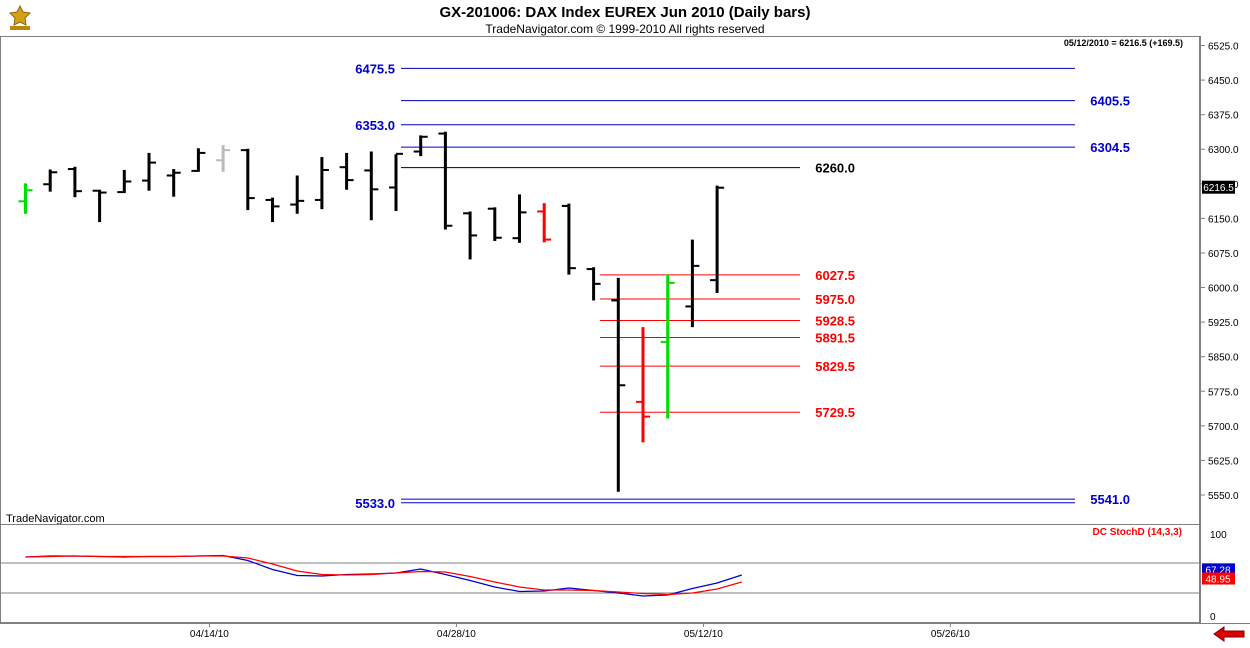  Describe the element at coordinates (375, 503) in the screenshot. I see `level-label: 5533.0` at that location.